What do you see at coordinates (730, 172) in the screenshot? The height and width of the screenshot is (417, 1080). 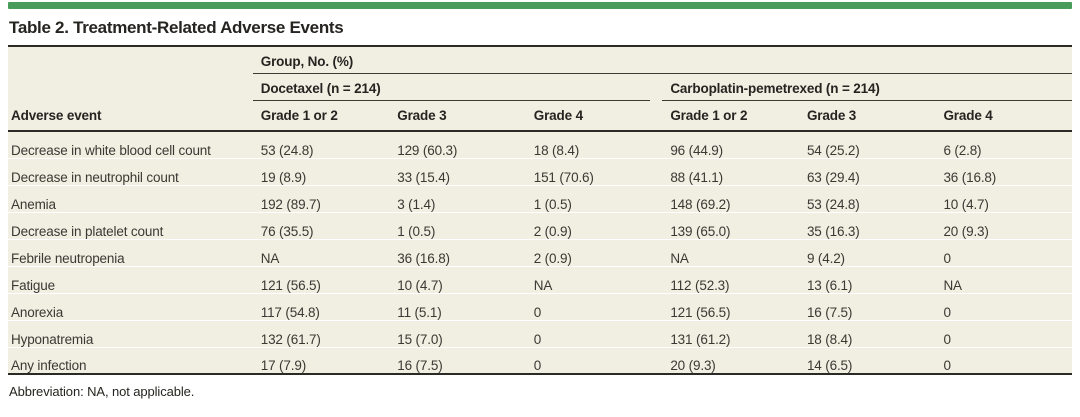 I see `cell-value: 88 (41.1)` at bounding box center [730, 172].